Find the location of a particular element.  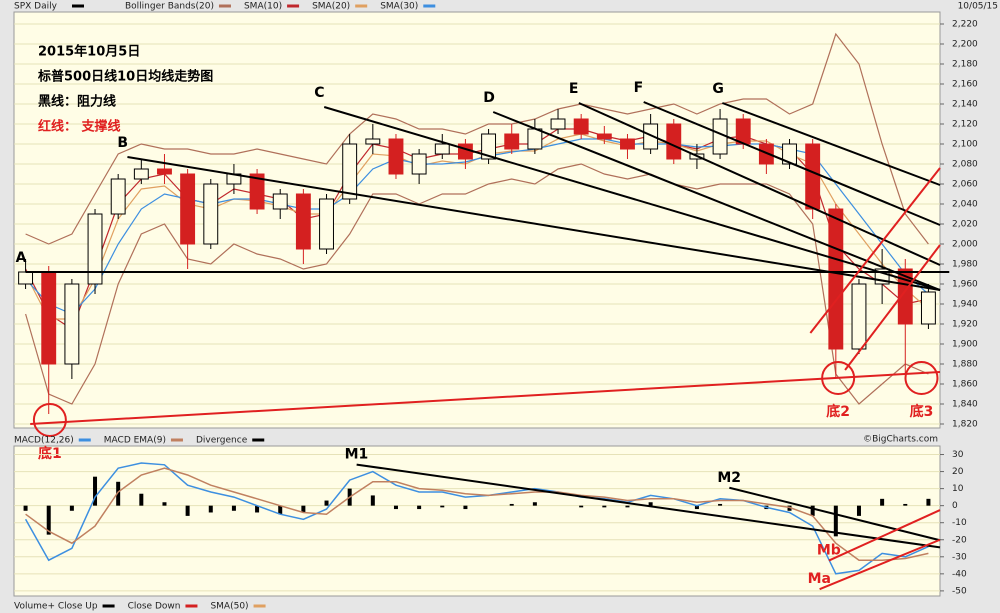

legend-label: SMA(10) is located at coordinates (263, 7).